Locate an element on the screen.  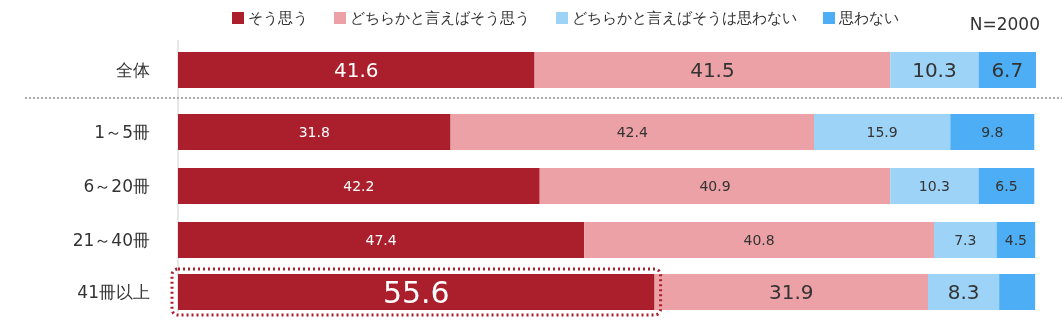
data-label: 8.3 is located at coordinates (963, 292).